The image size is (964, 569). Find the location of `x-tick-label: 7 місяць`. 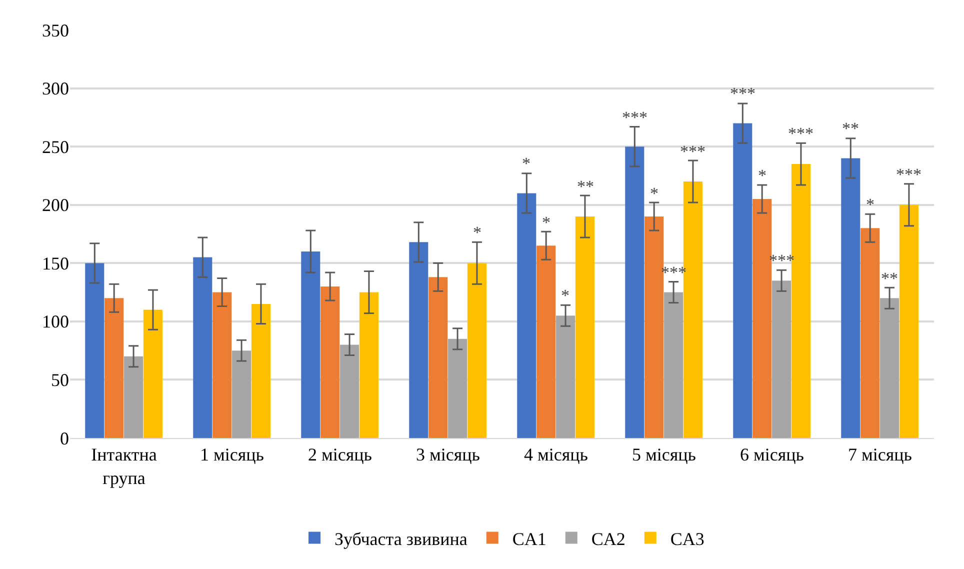

x-tick-label: 7 місяць is located at coordinates (880, 454).